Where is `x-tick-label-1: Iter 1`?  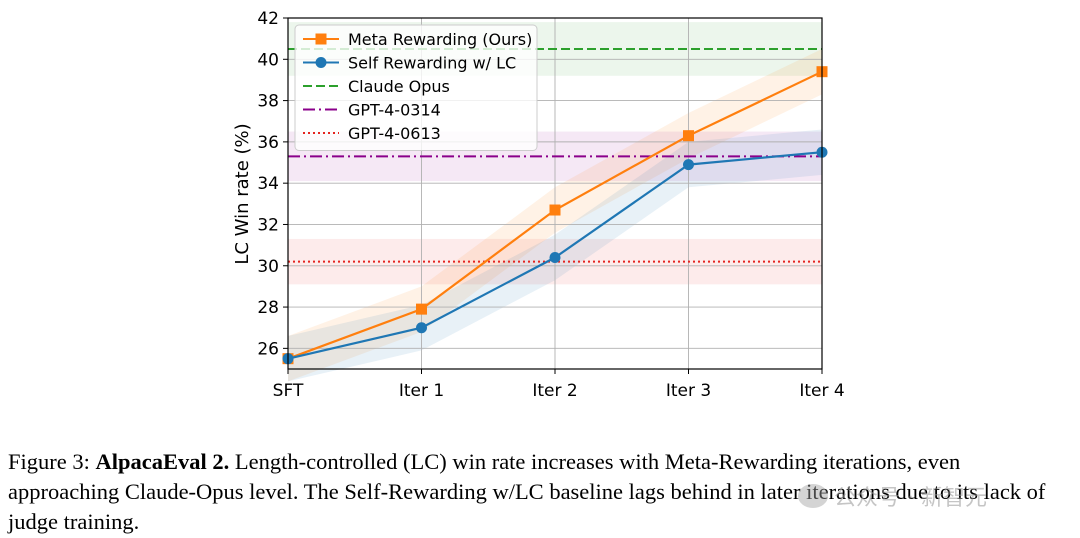
x-tick-label-1: Iter 1 is located at coordinates (421, 391).